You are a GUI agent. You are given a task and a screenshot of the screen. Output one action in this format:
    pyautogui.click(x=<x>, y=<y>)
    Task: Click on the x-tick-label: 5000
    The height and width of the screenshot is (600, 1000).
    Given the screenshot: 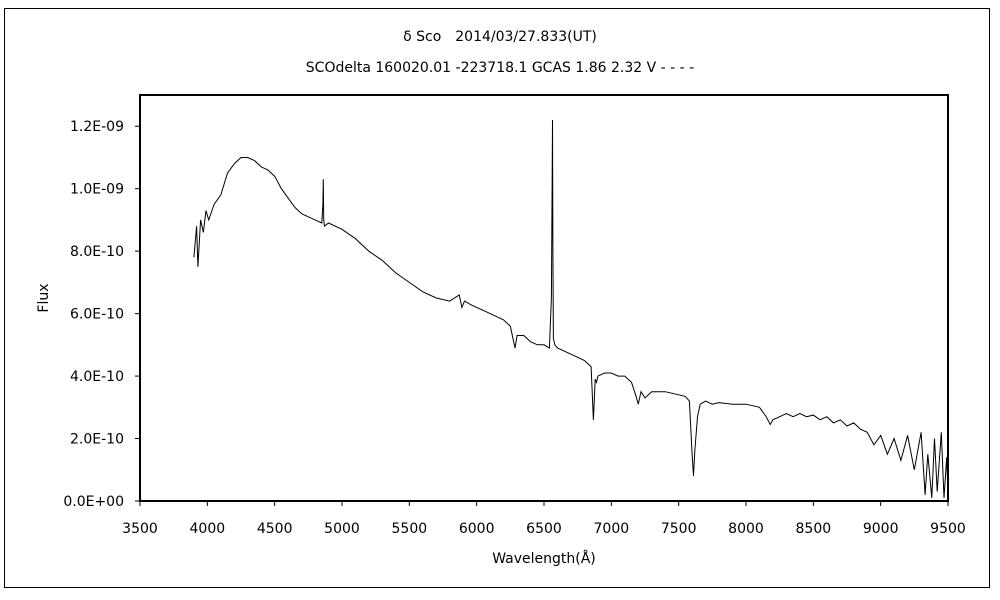 What is the action you would take?
    pyautogui.click(x=342, y=529)
    